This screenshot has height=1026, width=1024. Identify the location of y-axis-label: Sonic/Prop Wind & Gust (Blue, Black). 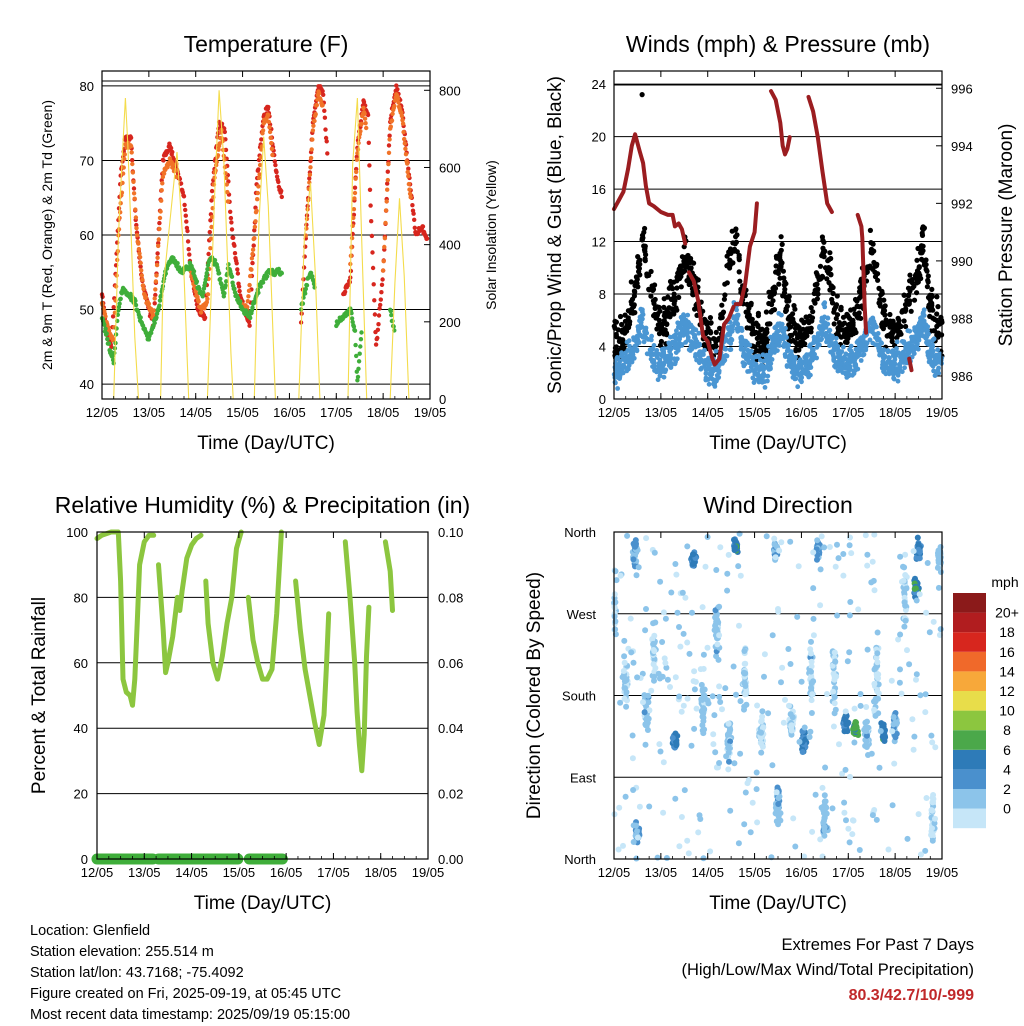
(555, 235).